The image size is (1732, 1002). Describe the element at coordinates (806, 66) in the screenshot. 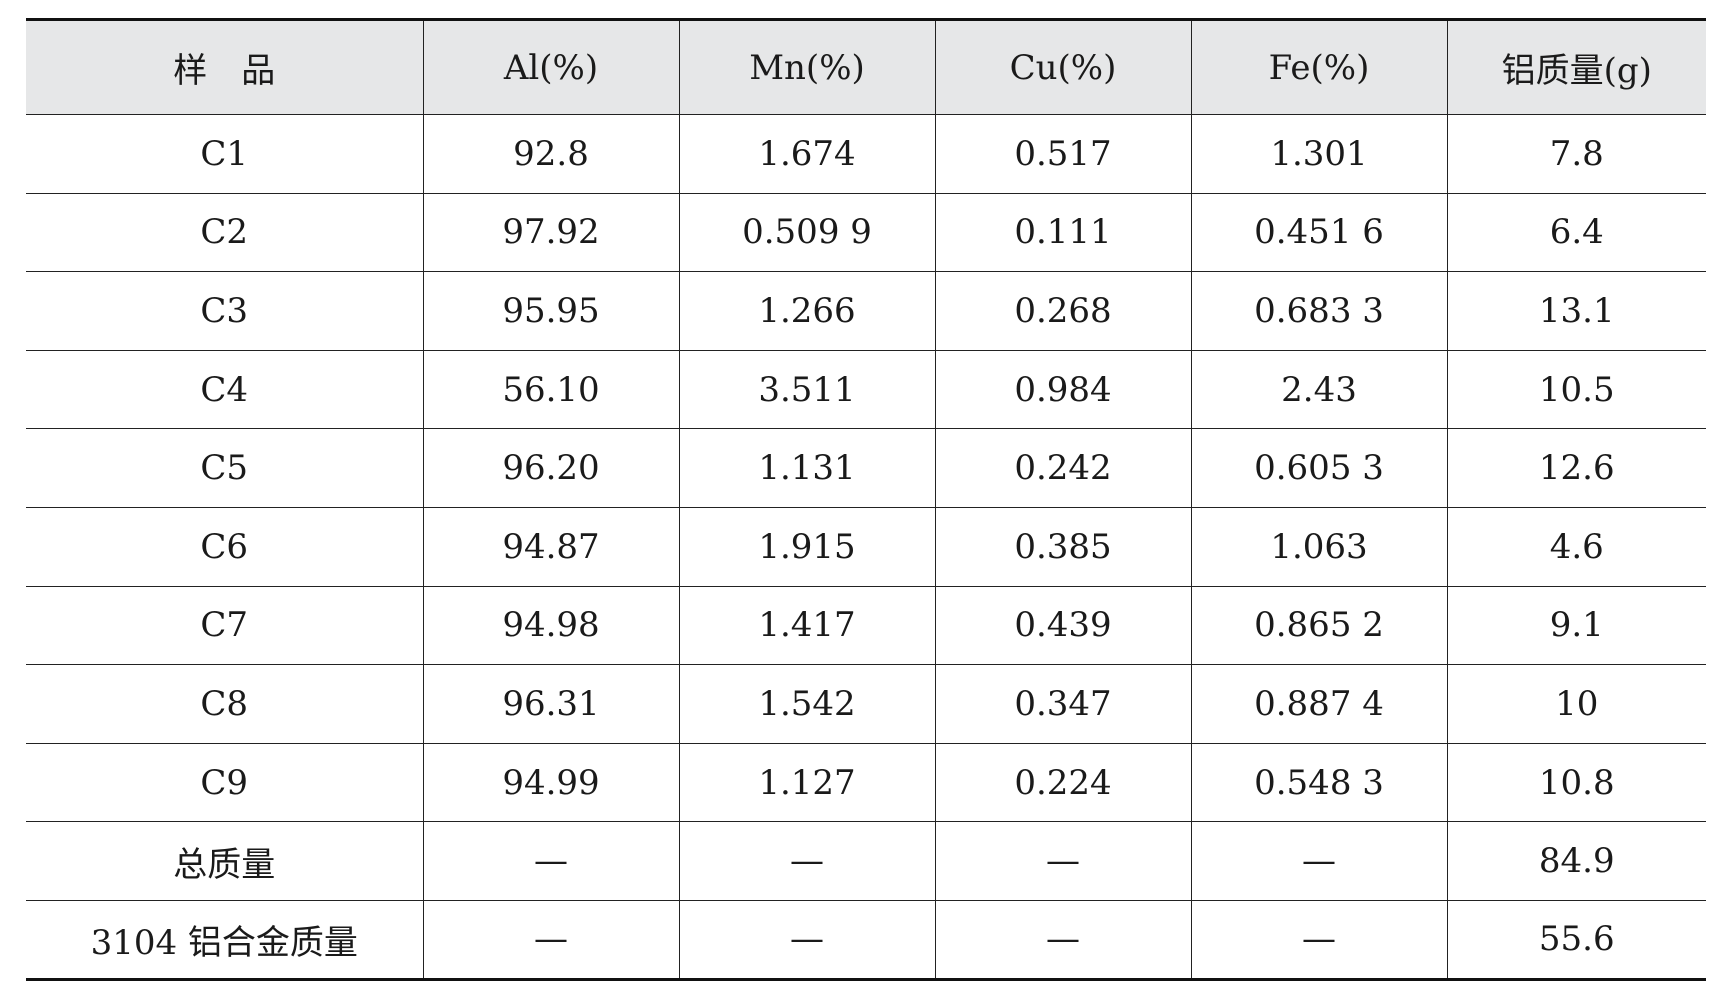

I see `header-mn: Mn(%)` at that location.